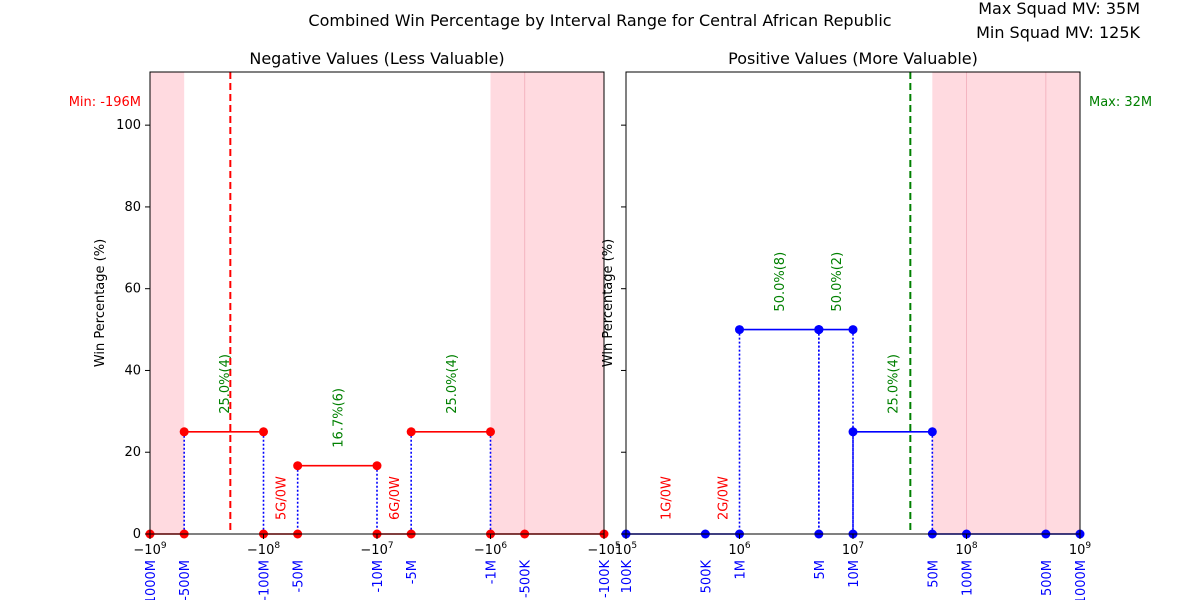 This screenshot has height=600, width=1200. I want to click on interval-marker-label: 1000M, so click(1081, 580).